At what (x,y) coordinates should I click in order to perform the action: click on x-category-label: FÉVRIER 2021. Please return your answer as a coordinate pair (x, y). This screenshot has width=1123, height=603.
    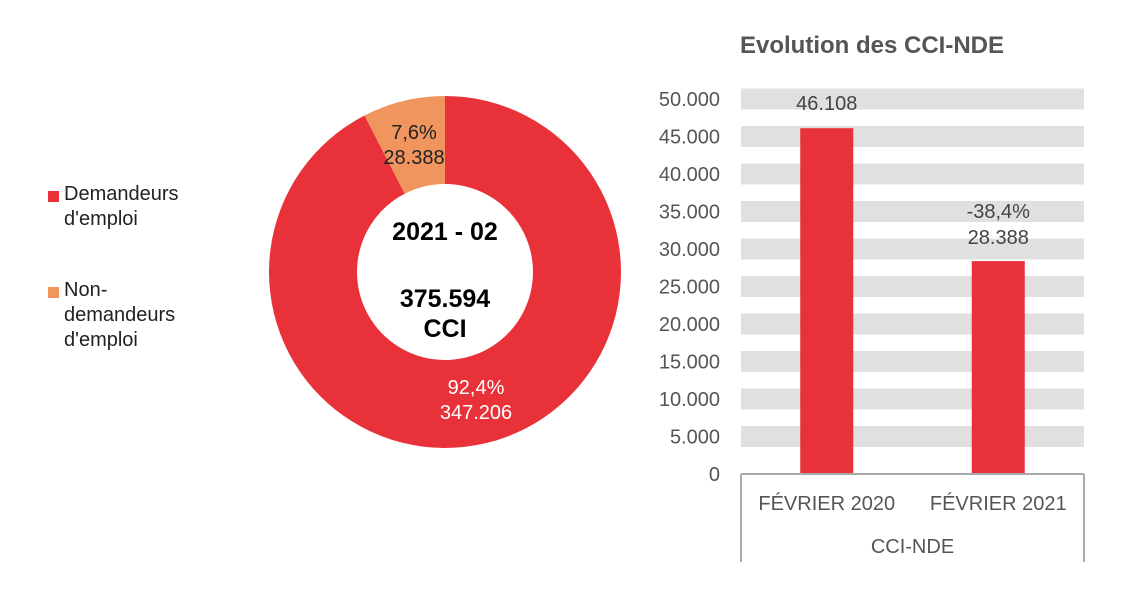
    Looking at the image, I should click on (998, 503).